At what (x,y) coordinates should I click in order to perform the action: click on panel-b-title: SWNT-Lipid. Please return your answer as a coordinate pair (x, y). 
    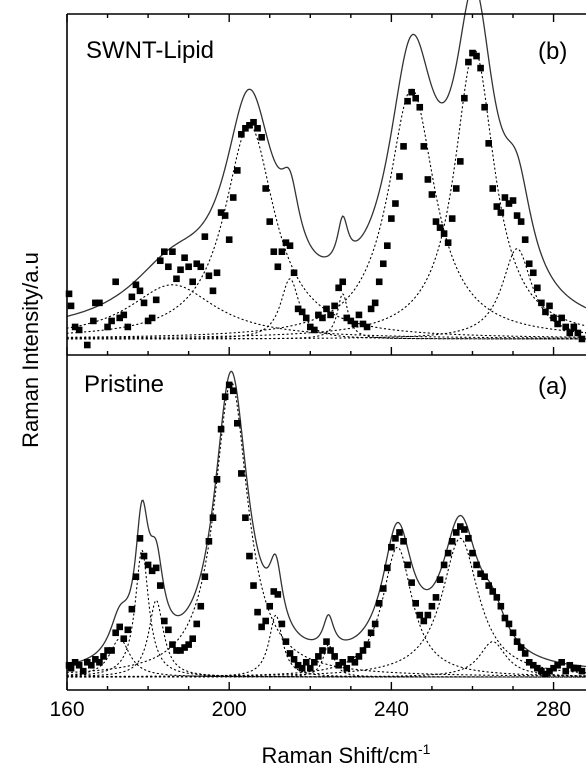
    Looking at the image, I should click on (150, 50).